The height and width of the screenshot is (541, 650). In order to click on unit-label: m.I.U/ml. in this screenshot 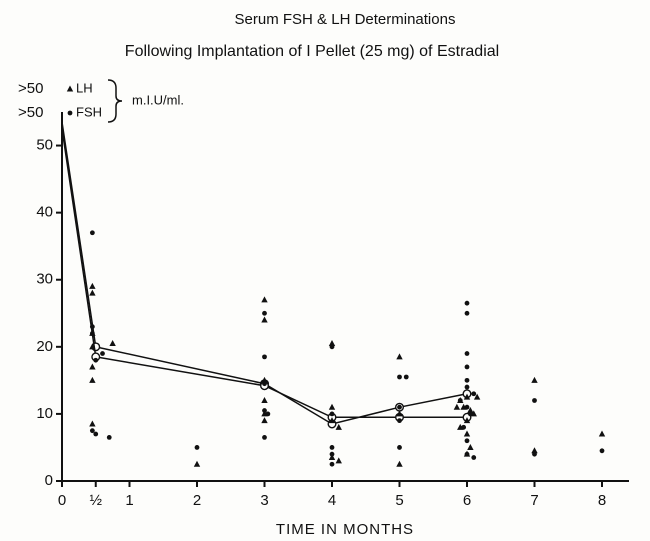, I will do `click(158, 99)`.